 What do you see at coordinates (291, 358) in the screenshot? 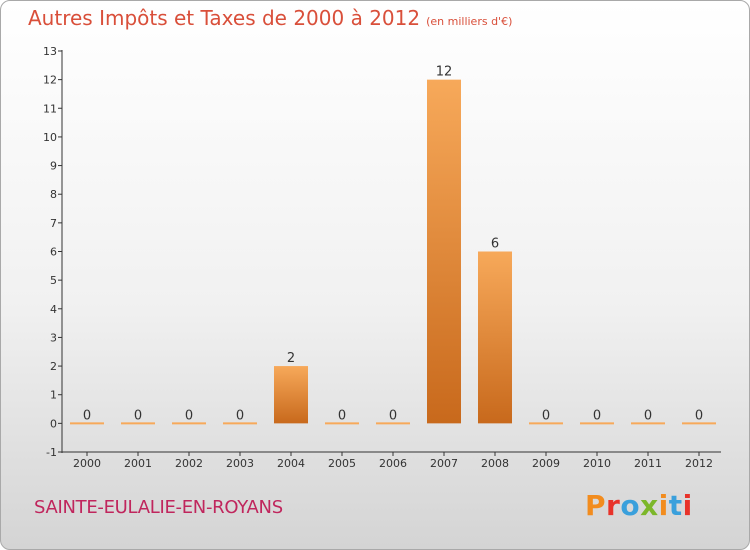
I see `data-label-2004: 2` at bounding box center [291, 358].